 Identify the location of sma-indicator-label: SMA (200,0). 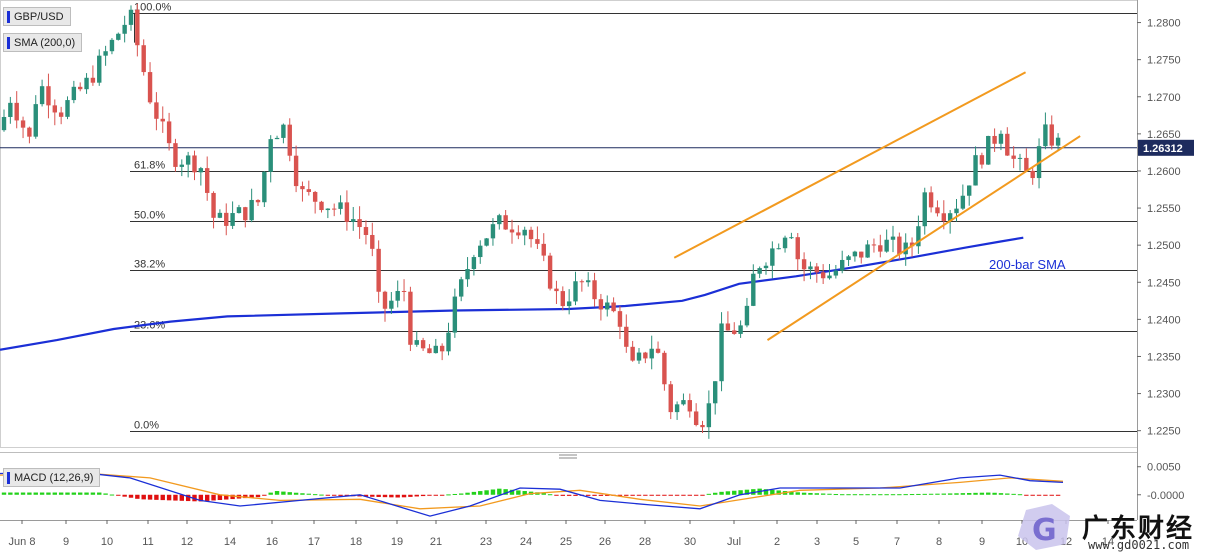
(43, 42).